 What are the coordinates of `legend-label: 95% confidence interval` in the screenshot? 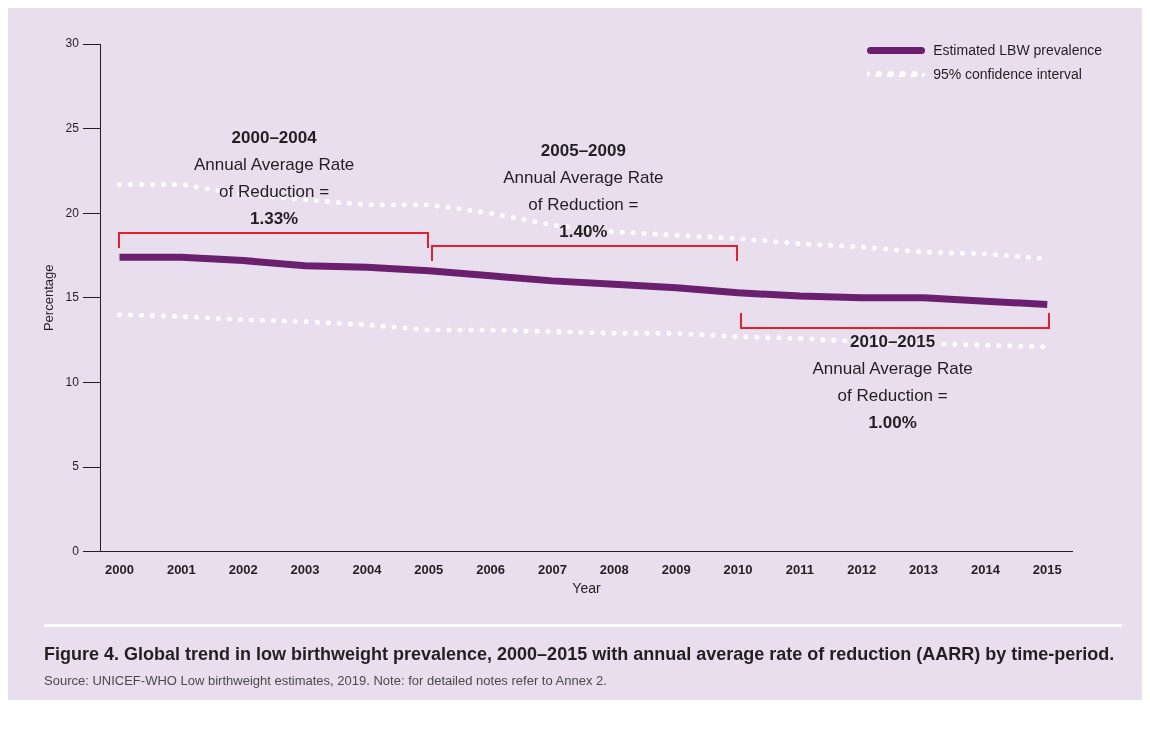 It's located at (1007, 74).